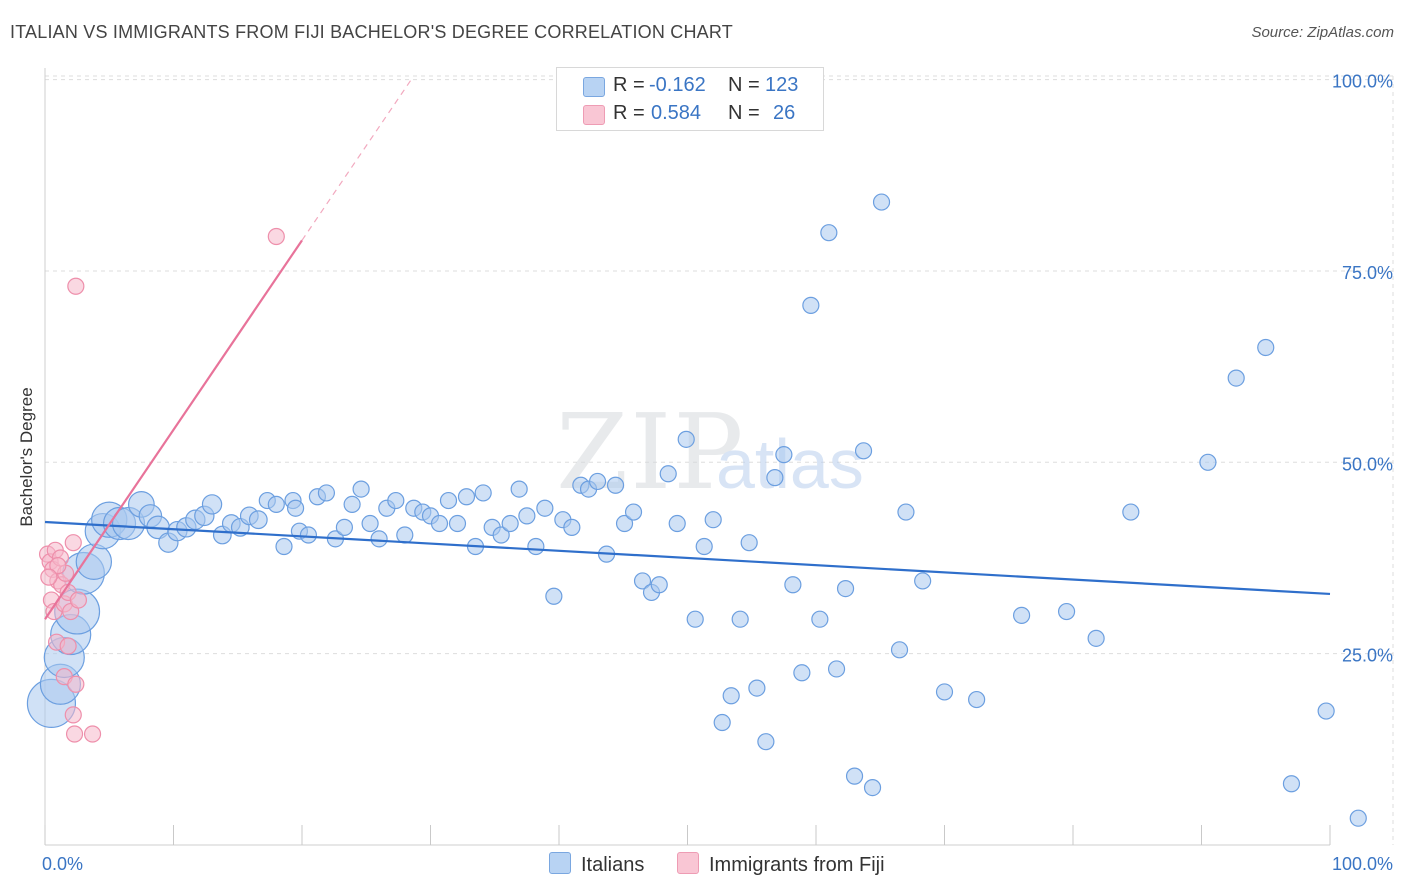 The image size is (1406, 892). I want to click on fiji-n-value: 26, so click(784, 113).